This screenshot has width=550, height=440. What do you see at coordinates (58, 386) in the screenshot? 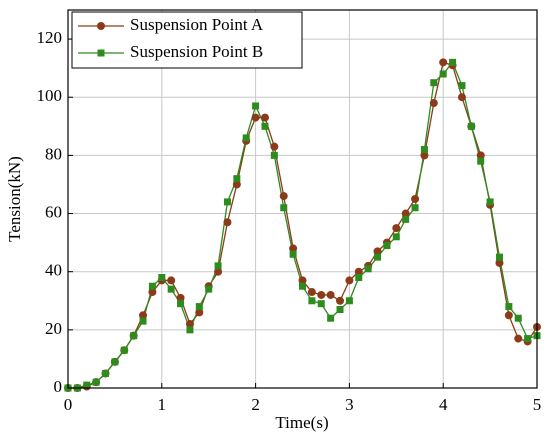
I see `y-tick-label: 0` at bounding box center [58, 386].